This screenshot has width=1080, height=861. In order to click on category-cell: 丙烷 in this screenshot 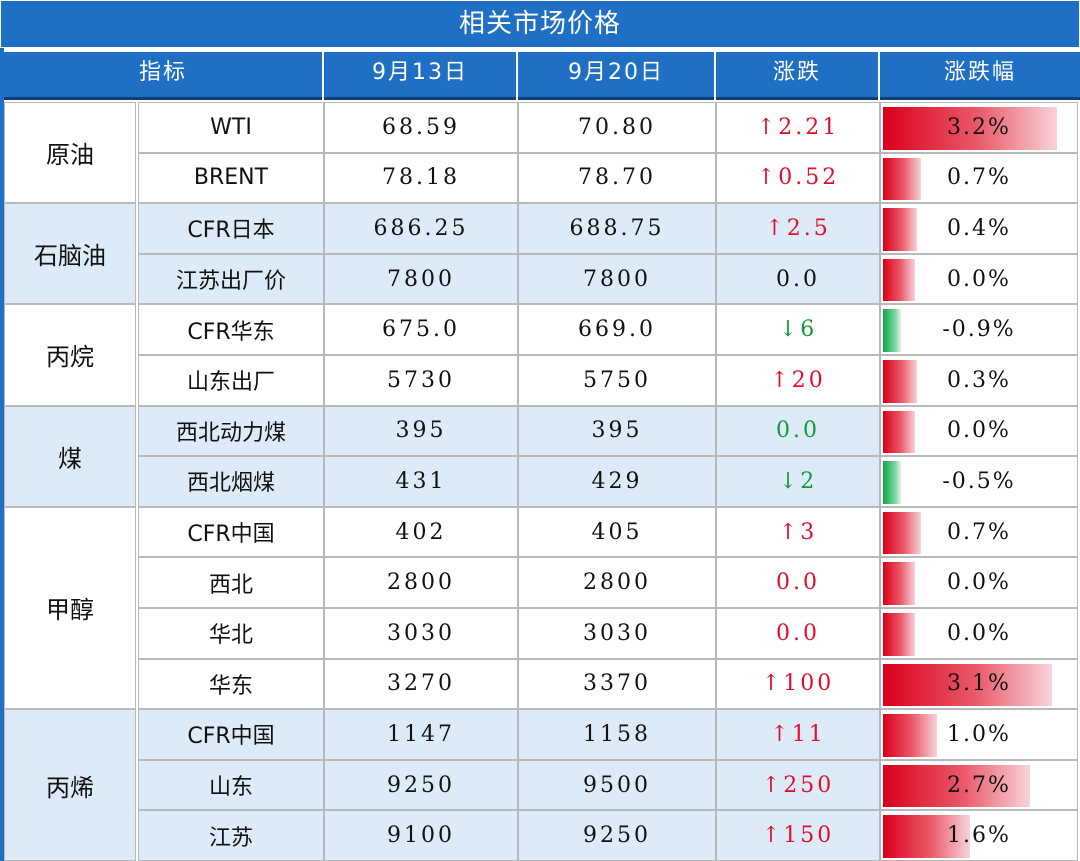, I will do `click(70, 355)`.